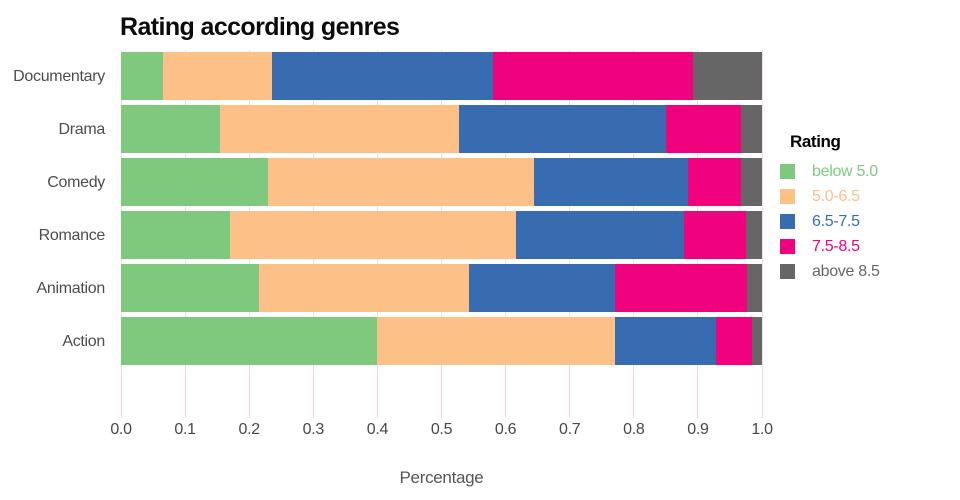  I want to click on legend-items: below 5.0 5.0-6.5 6.5-7.5 7.5-8.5 above 8.5, so click(867, 221).